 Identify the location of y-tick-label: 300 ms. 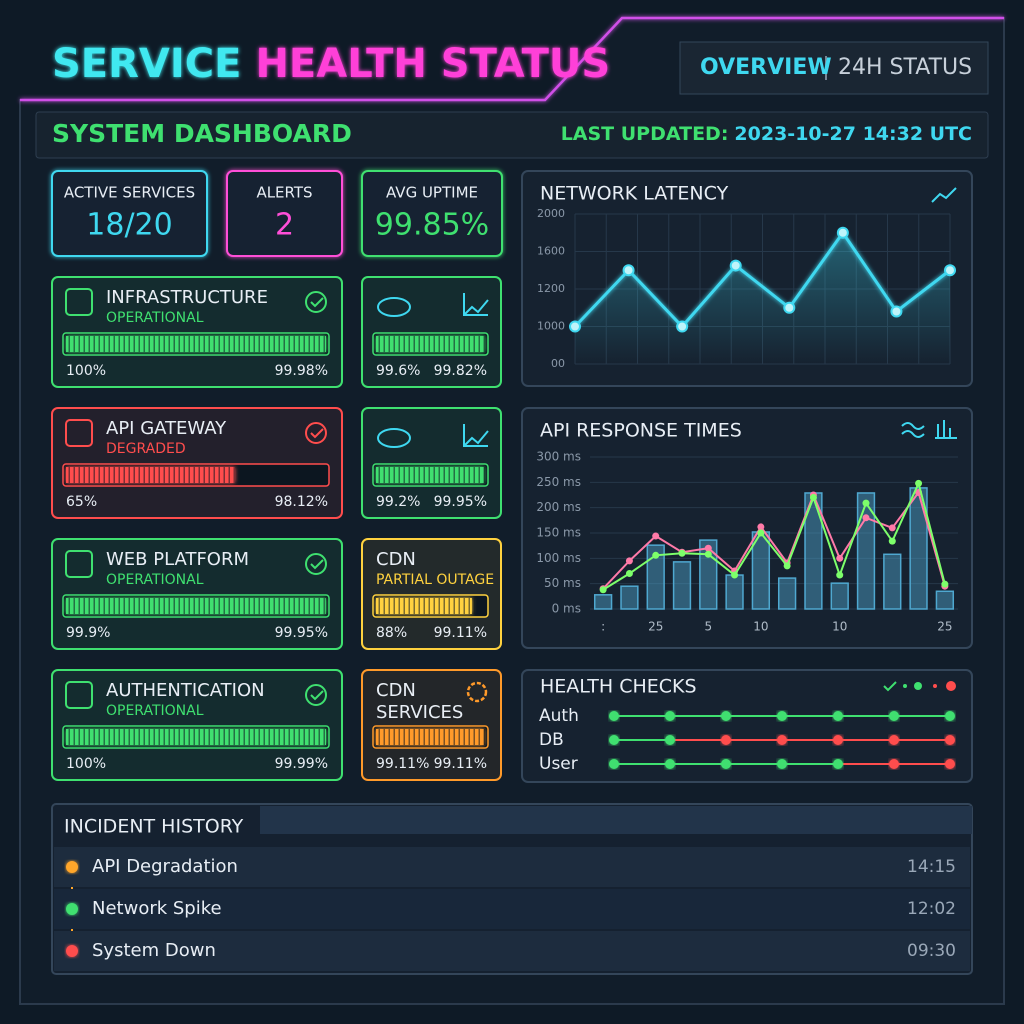
(558, 457).